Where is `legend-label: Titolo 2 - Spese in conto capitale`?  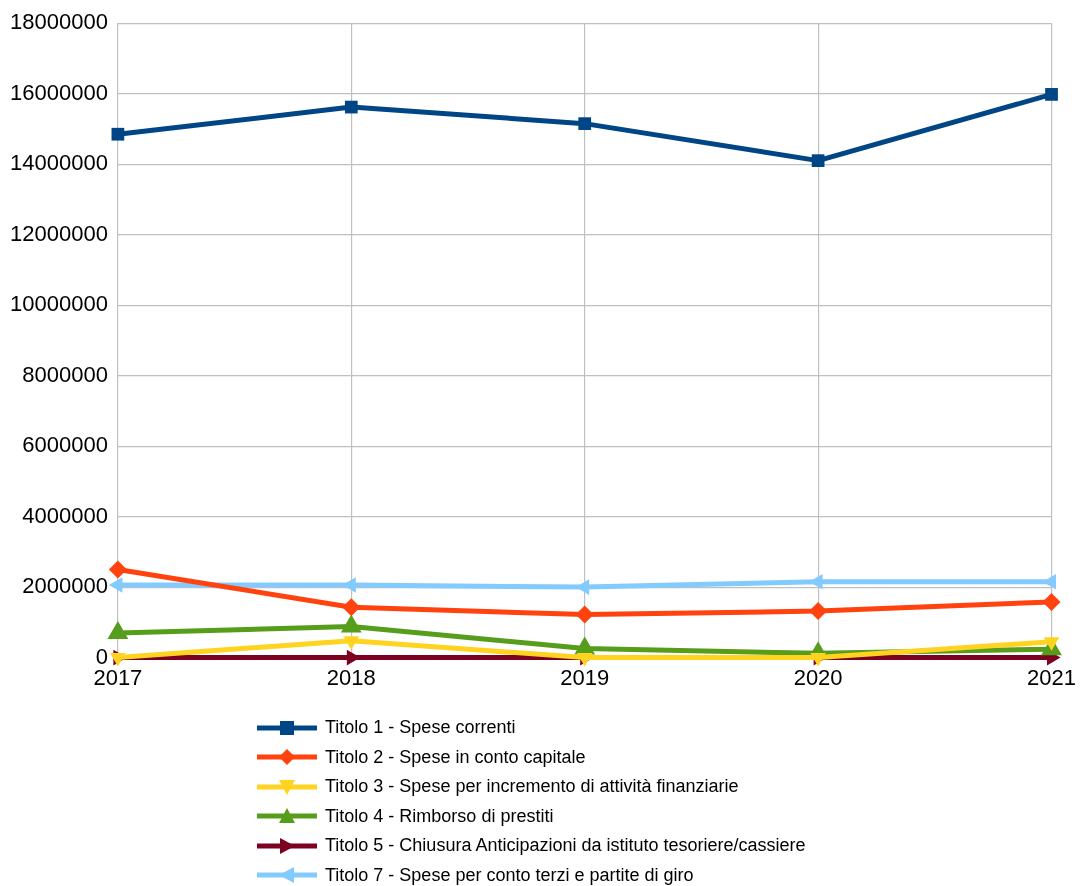
legend-label: Titolo 2 - Spese in conto capitale is located at coordinates (455, 757).